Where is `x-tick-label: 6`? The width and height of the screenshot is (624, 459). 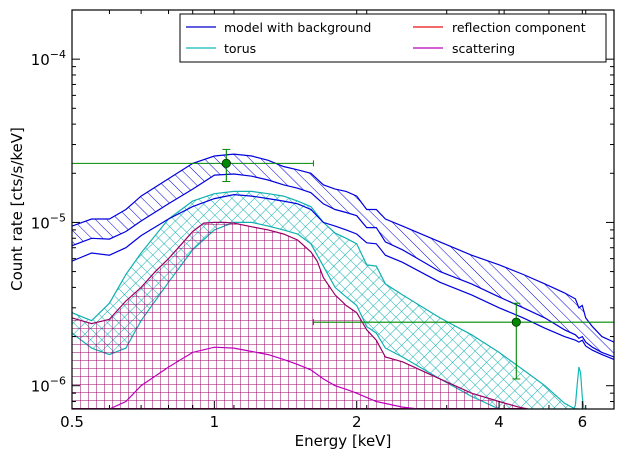 x-tick-label: 6 is located at coordinates (583, 422).